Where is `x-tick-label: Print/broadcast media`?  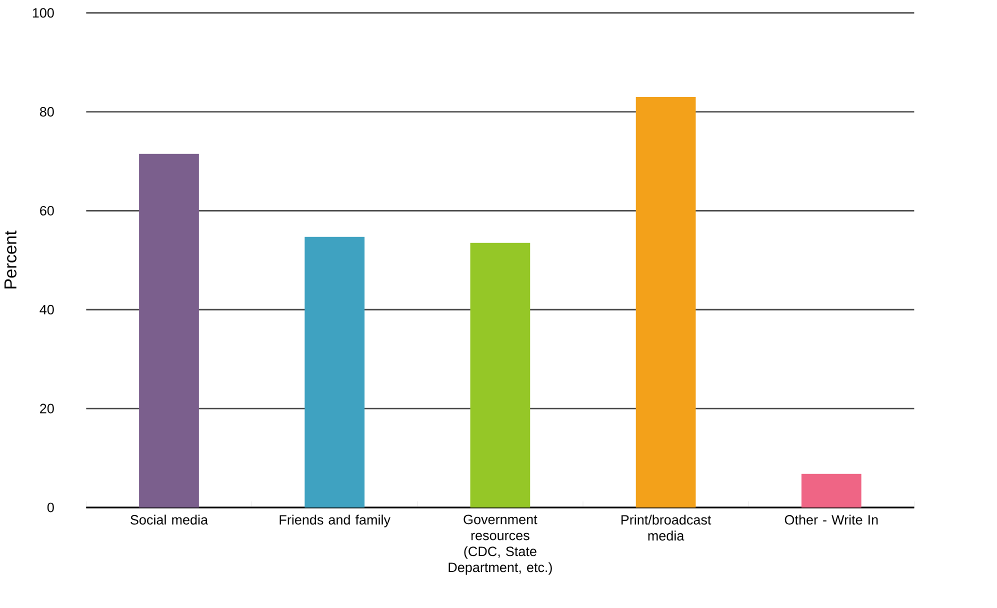
x-tick-label: Print/broadcast media is located at coordinates (666, 527).